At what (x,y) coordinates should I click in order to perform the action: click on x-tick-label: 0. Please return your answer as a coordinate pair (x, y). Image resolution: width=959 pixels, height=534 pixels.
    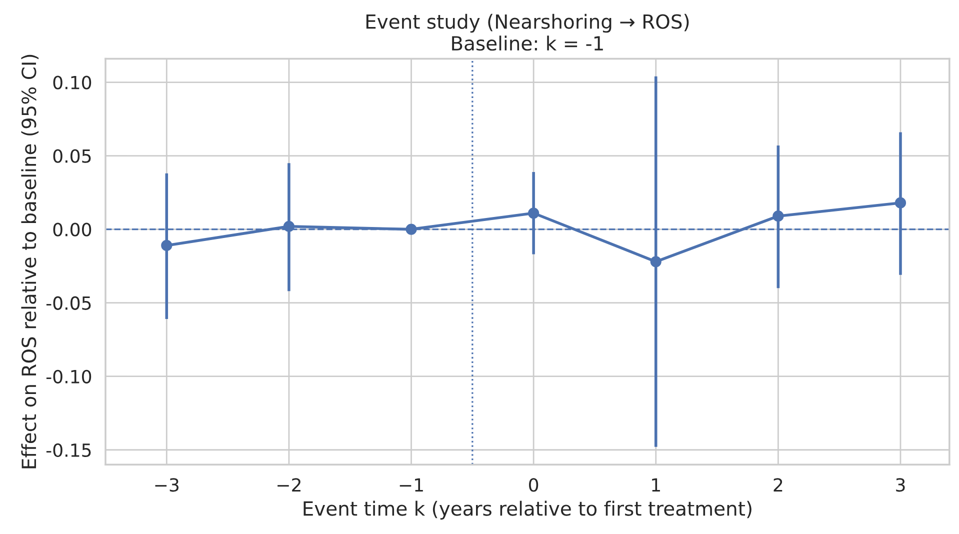
    Looking at the image, I should click on (533, 485).